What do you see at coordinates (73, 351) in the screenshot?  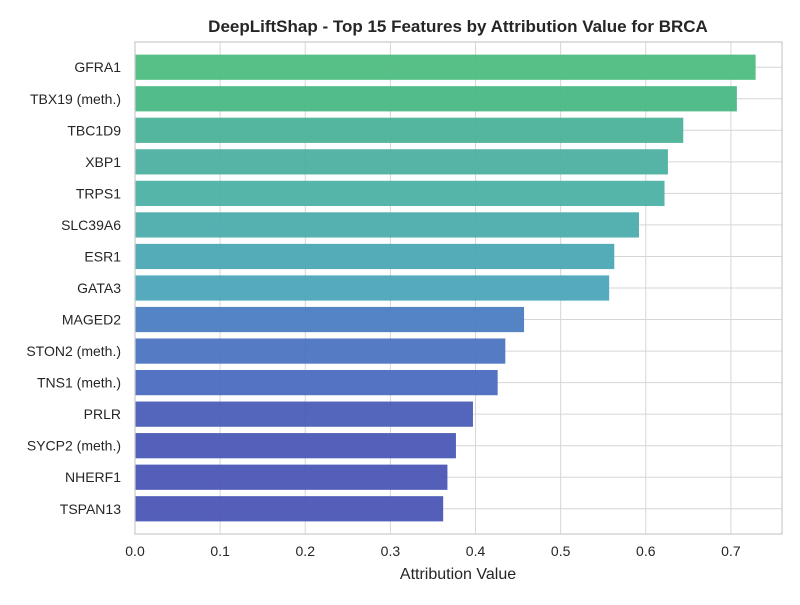 I see `y-tick-label: STON2 (meth.)` at bounding box center [73, 351].